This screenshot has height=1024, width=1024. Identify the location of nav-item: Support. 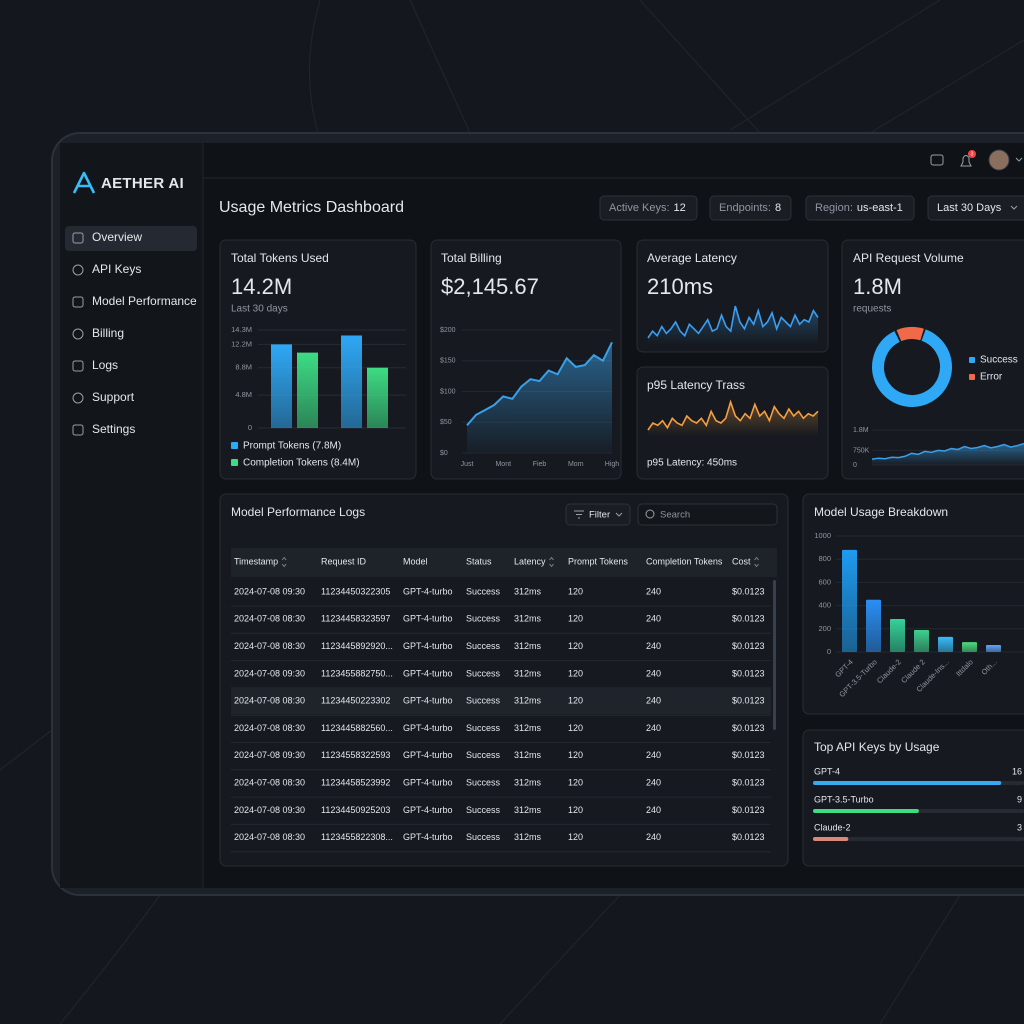
(113, 397).